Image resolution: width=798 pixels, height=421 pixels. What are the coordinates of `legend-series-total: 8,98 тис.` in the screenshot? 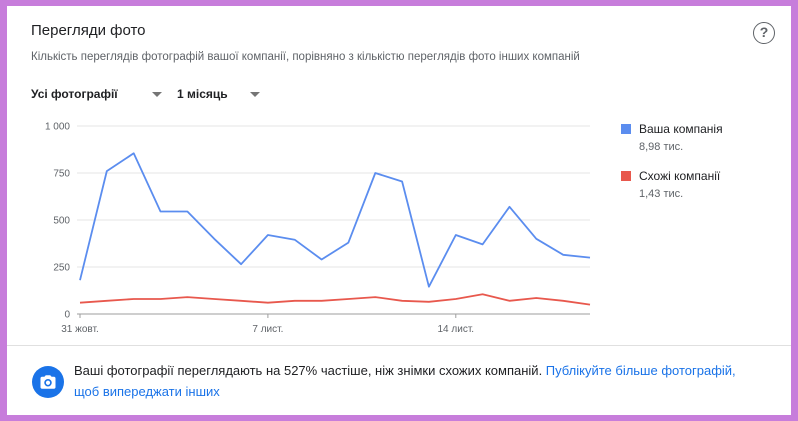 It's located at (661, 147).